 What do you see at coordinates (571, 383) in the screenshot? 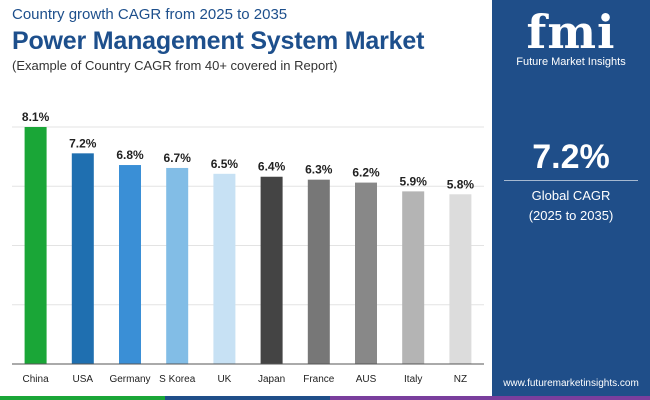
I see `website-link: www.futuremarketinsights.com` at bounding box center [571, 383].